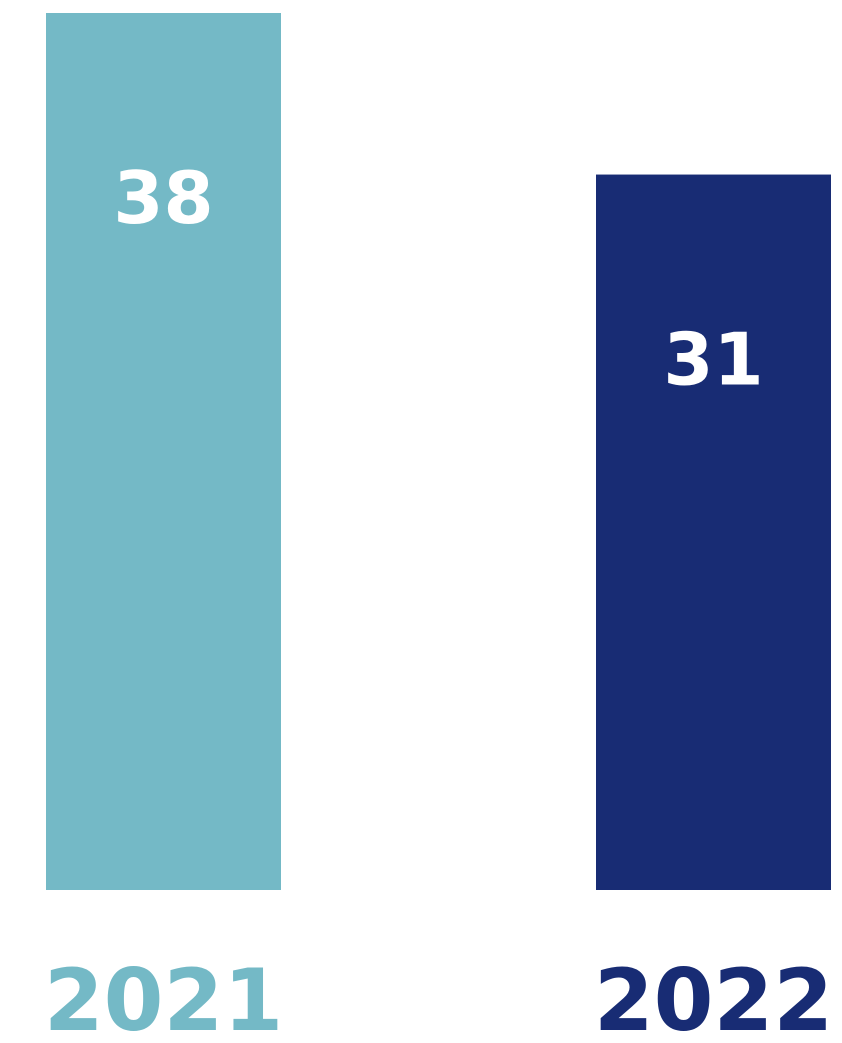 The width and height of the screenshot is (842, 1043). Describe the element at coordinates (713, 997) in the screenshot. I see `category-label-2022: 2022` at that location.